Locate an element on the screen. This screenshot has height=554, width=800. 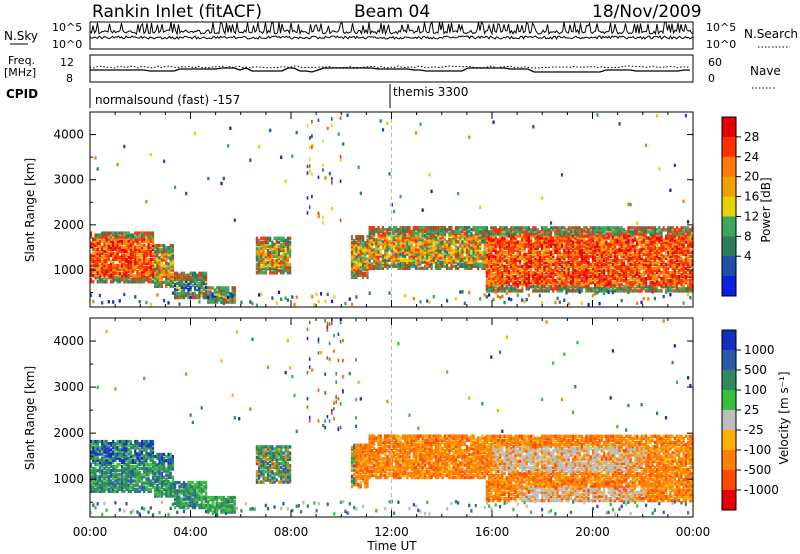
beam-title: Beam 04 is located at coordinates (392, 12).